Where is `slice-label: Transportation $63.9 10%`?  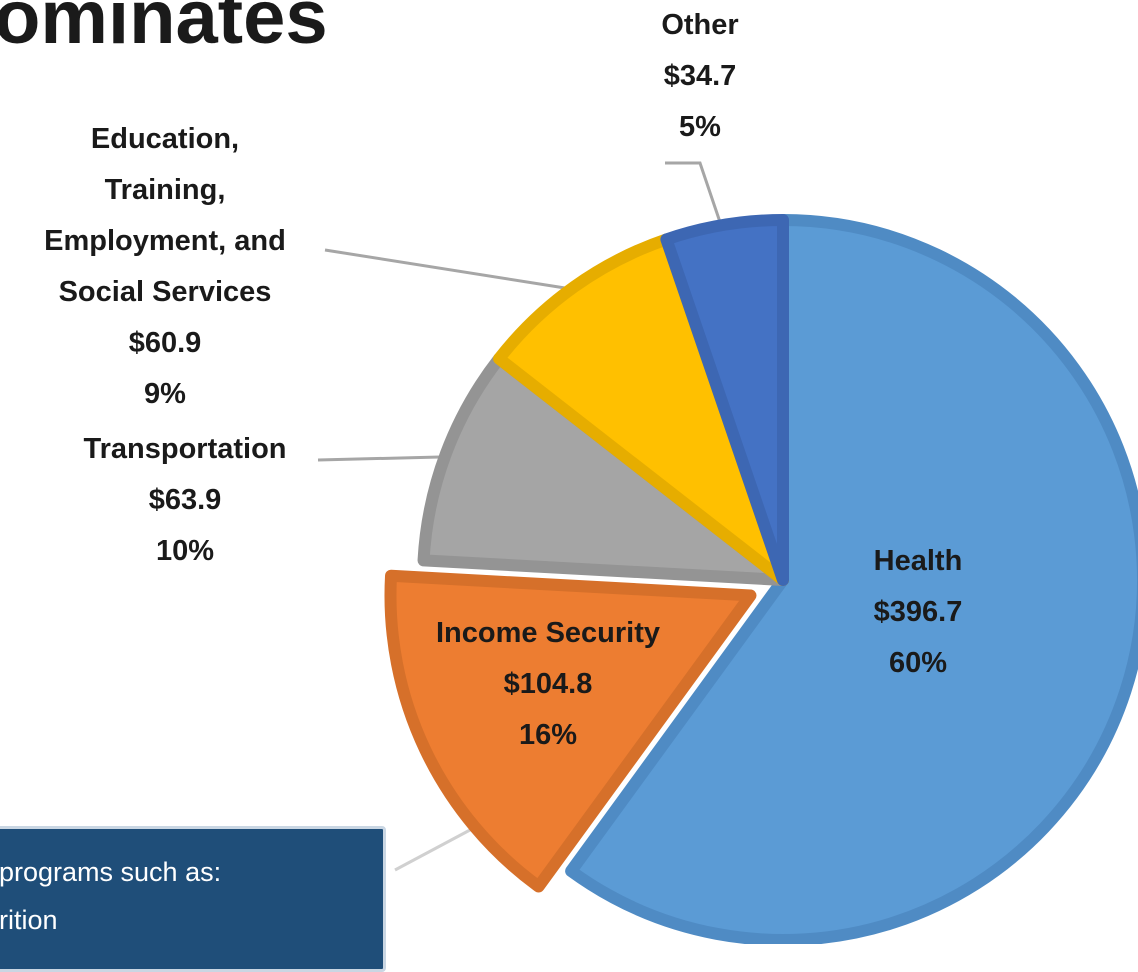 slice-label: Transportation $63.9 10% is located at coordinates (184, 500).